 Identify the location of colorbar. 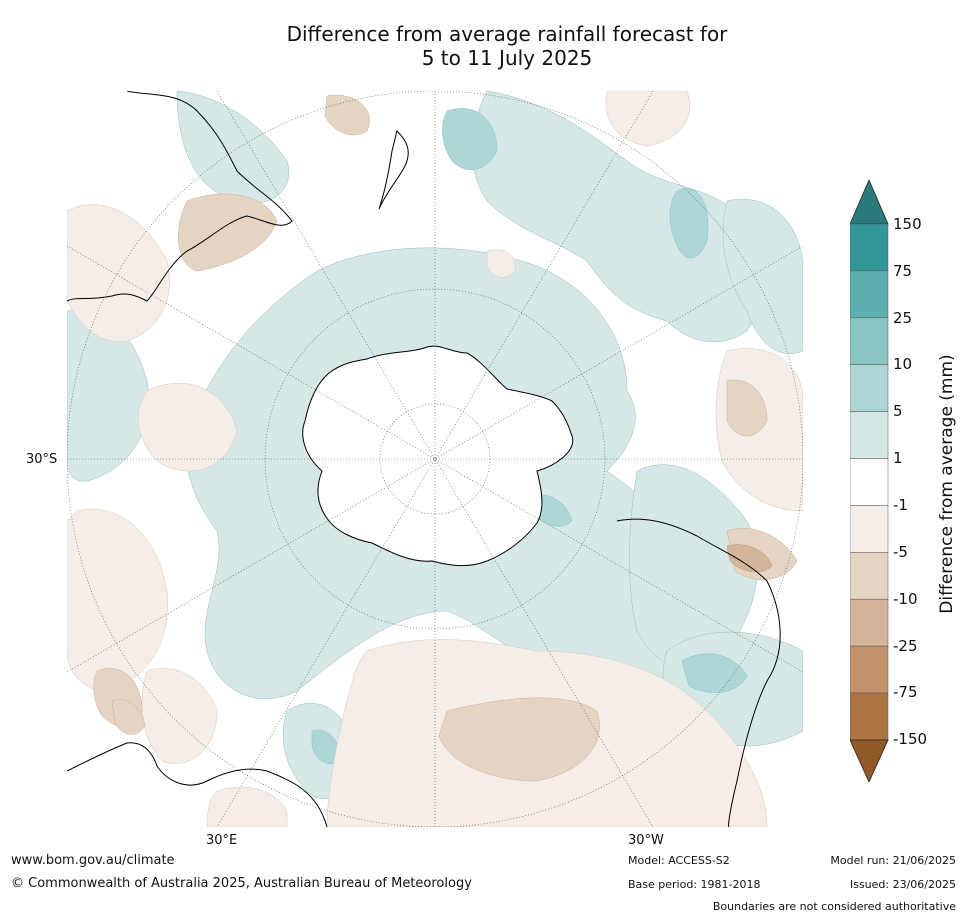
(869, 482).